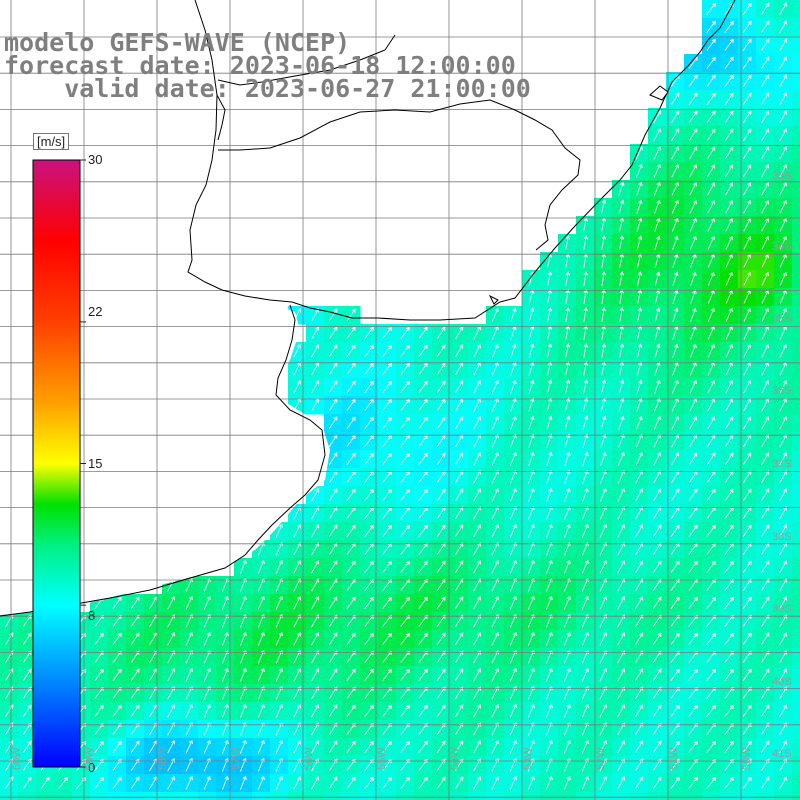 This screenshot has width=800, height=800. Describe the element at coordinates (782, 319) in the screenshot. I see `lat-label-35s: 35S` at that location.